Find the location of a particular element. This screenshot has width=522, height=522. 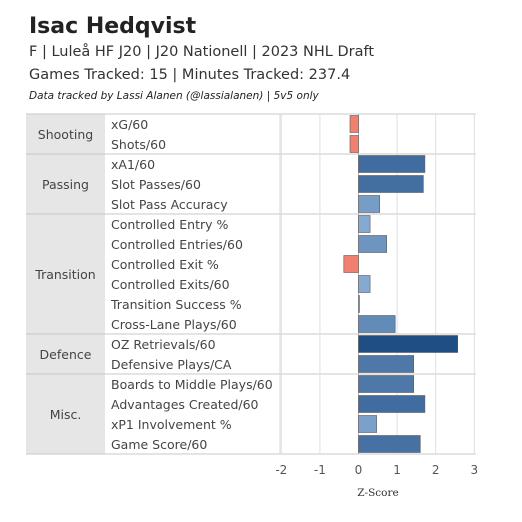

x-tick-label: -2 is located at coordinates (281, 470).